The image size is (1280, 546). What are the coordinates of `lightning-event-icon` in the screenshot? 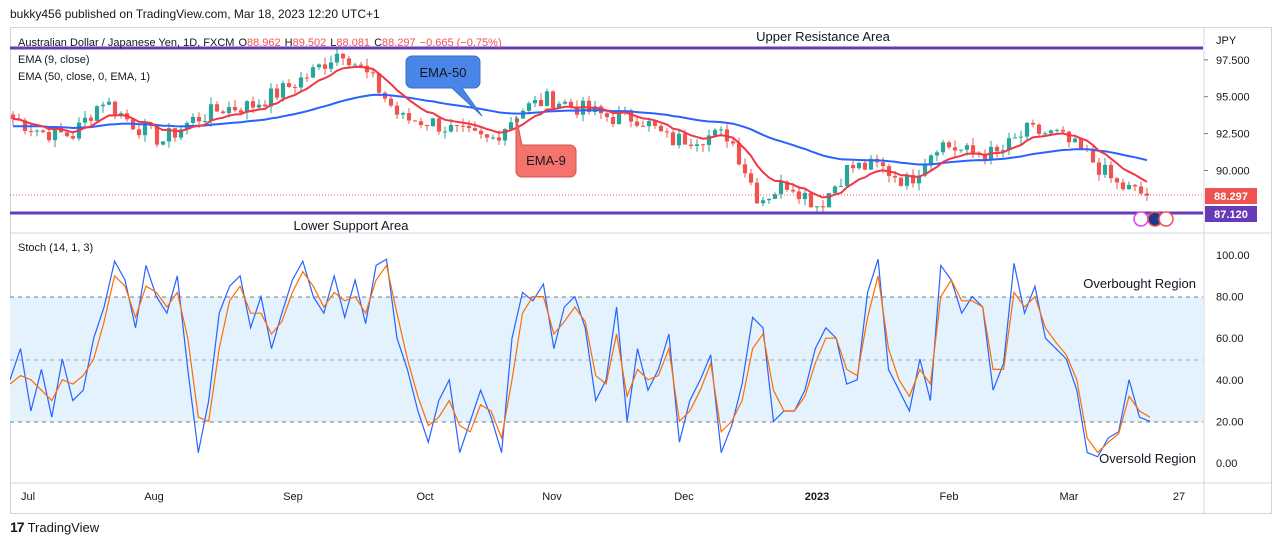 It's located at (1141, 219).